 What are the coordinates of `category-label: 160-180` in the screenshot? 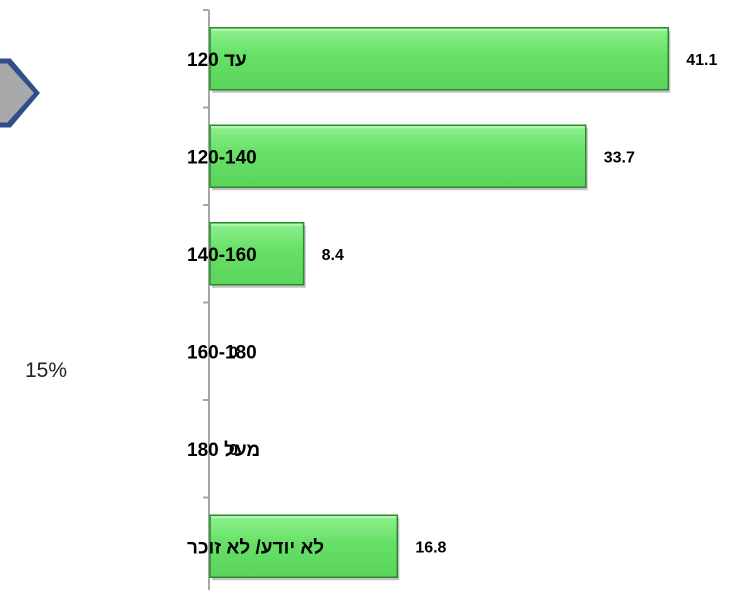 It's located at (222, 352).